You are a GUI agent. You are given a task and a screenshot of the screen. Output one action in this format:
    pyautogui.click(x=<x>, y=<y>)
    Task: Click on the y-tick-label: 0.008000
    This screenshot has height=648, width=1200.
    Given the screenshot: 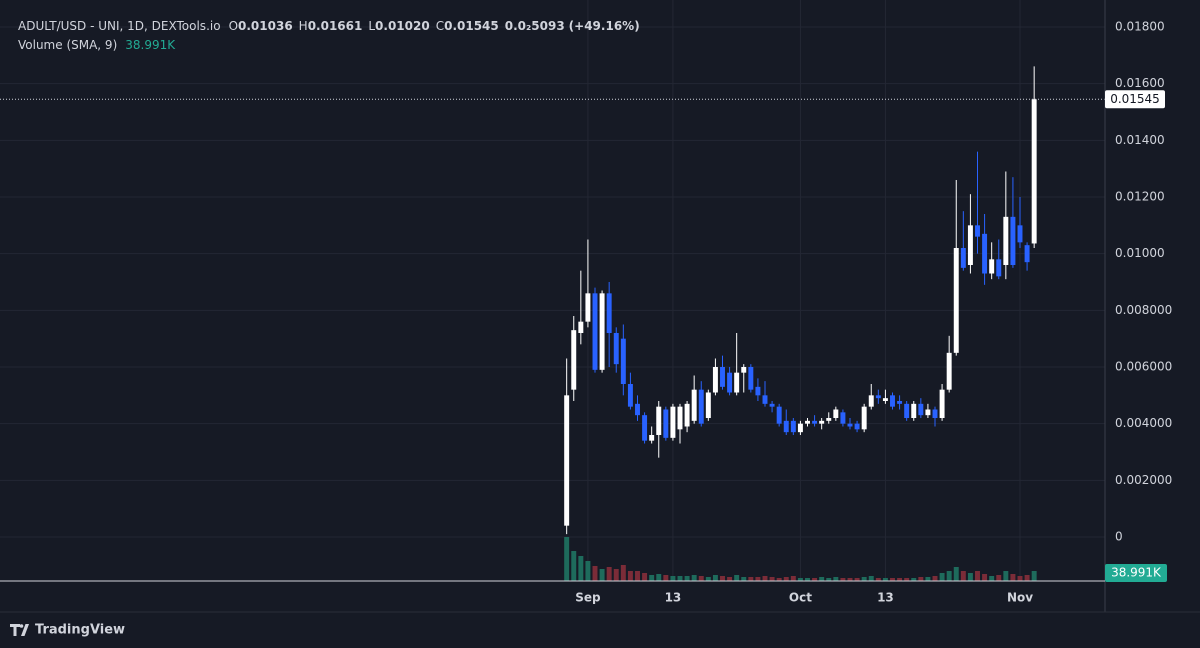 What is the action you would take?
    pyautogui.click(x=1143, y=310)
    